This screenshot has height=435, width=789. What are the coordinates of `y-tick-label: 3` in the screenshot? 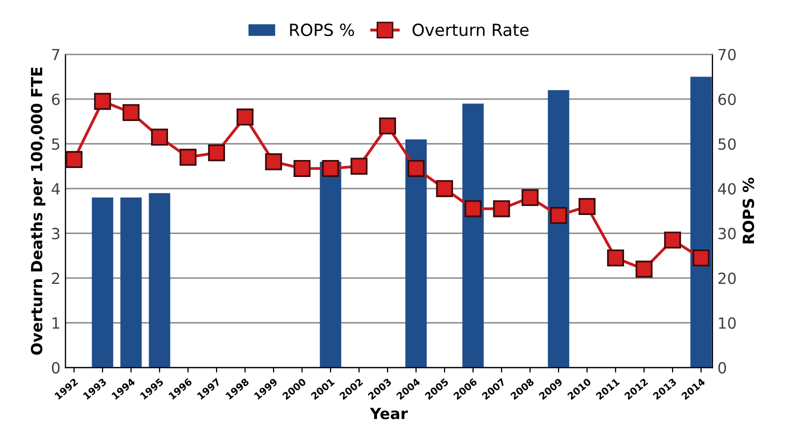 It's located at (56, 234).